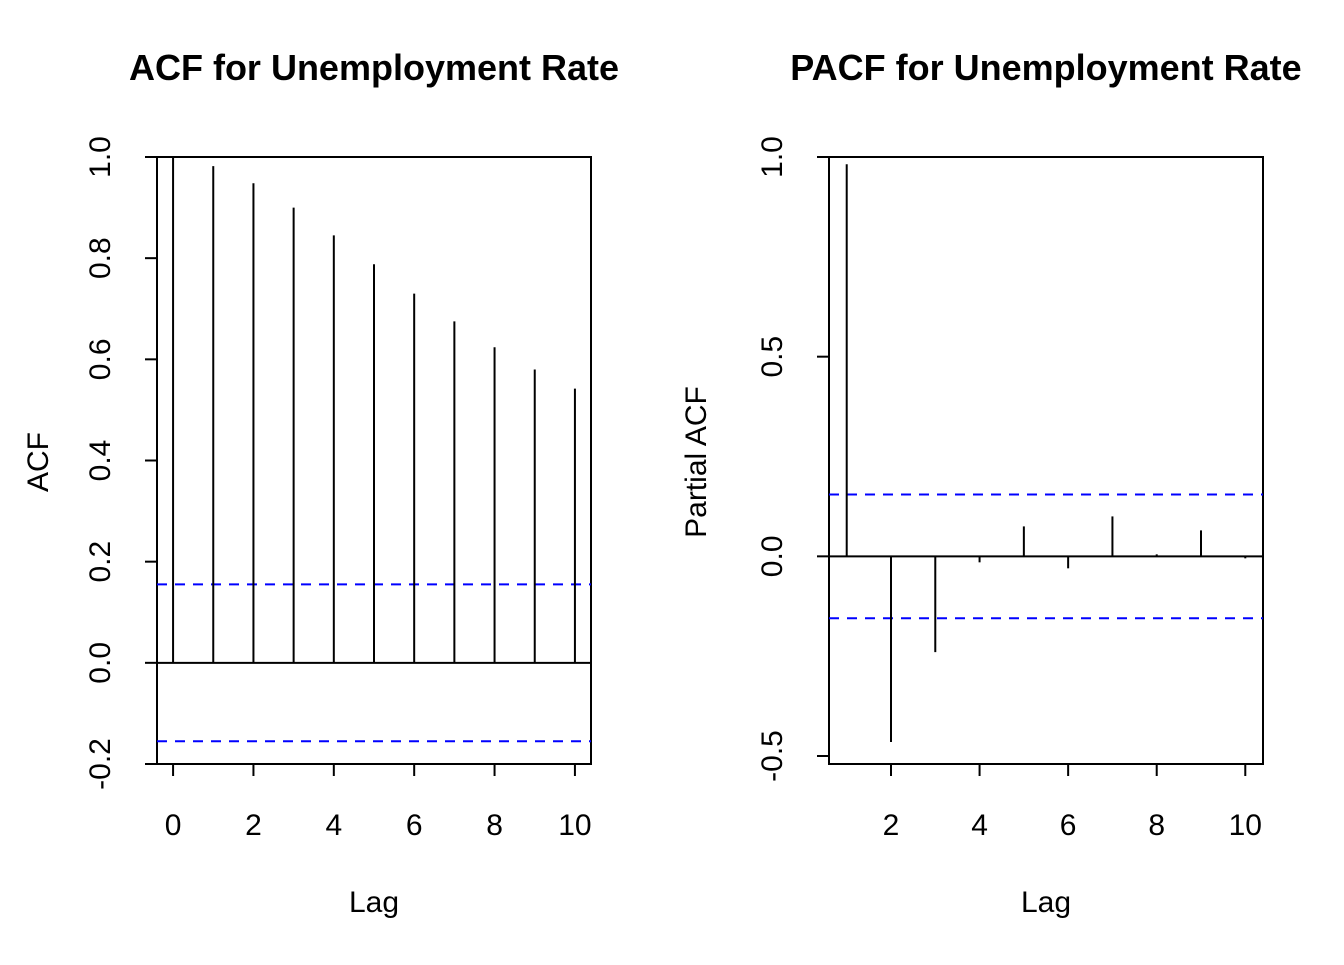  I want to click on acf-y-tick-label: 1.0, so click(100, 157).